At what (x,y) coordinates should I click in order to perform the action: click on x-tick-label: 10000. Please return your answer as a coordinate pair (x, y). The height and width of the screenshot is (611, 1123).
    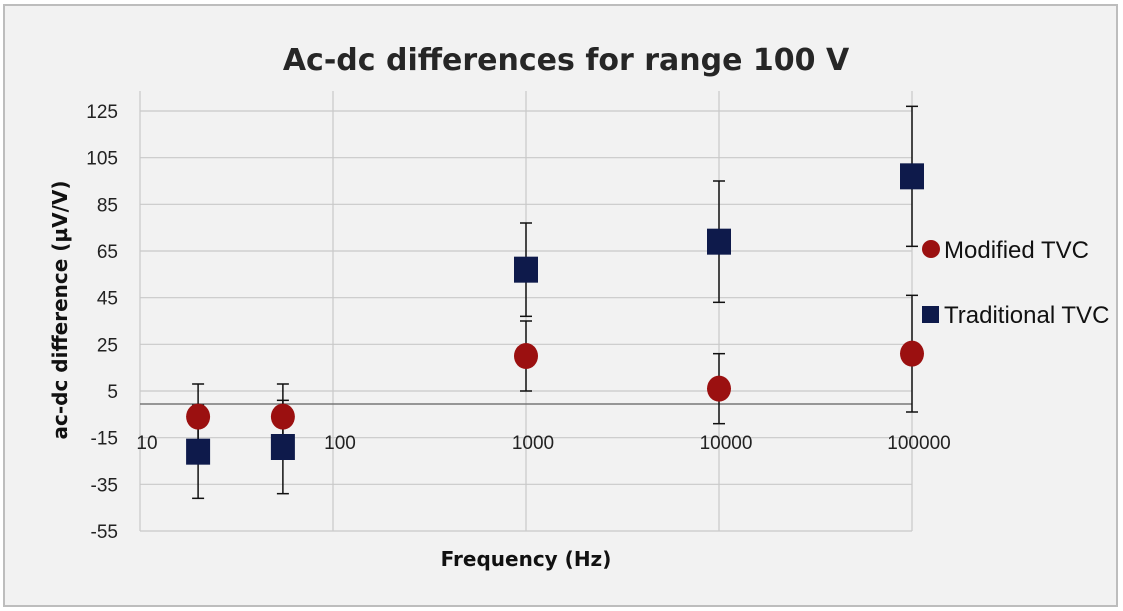
    Looking at the image, I should click on (726, 443).